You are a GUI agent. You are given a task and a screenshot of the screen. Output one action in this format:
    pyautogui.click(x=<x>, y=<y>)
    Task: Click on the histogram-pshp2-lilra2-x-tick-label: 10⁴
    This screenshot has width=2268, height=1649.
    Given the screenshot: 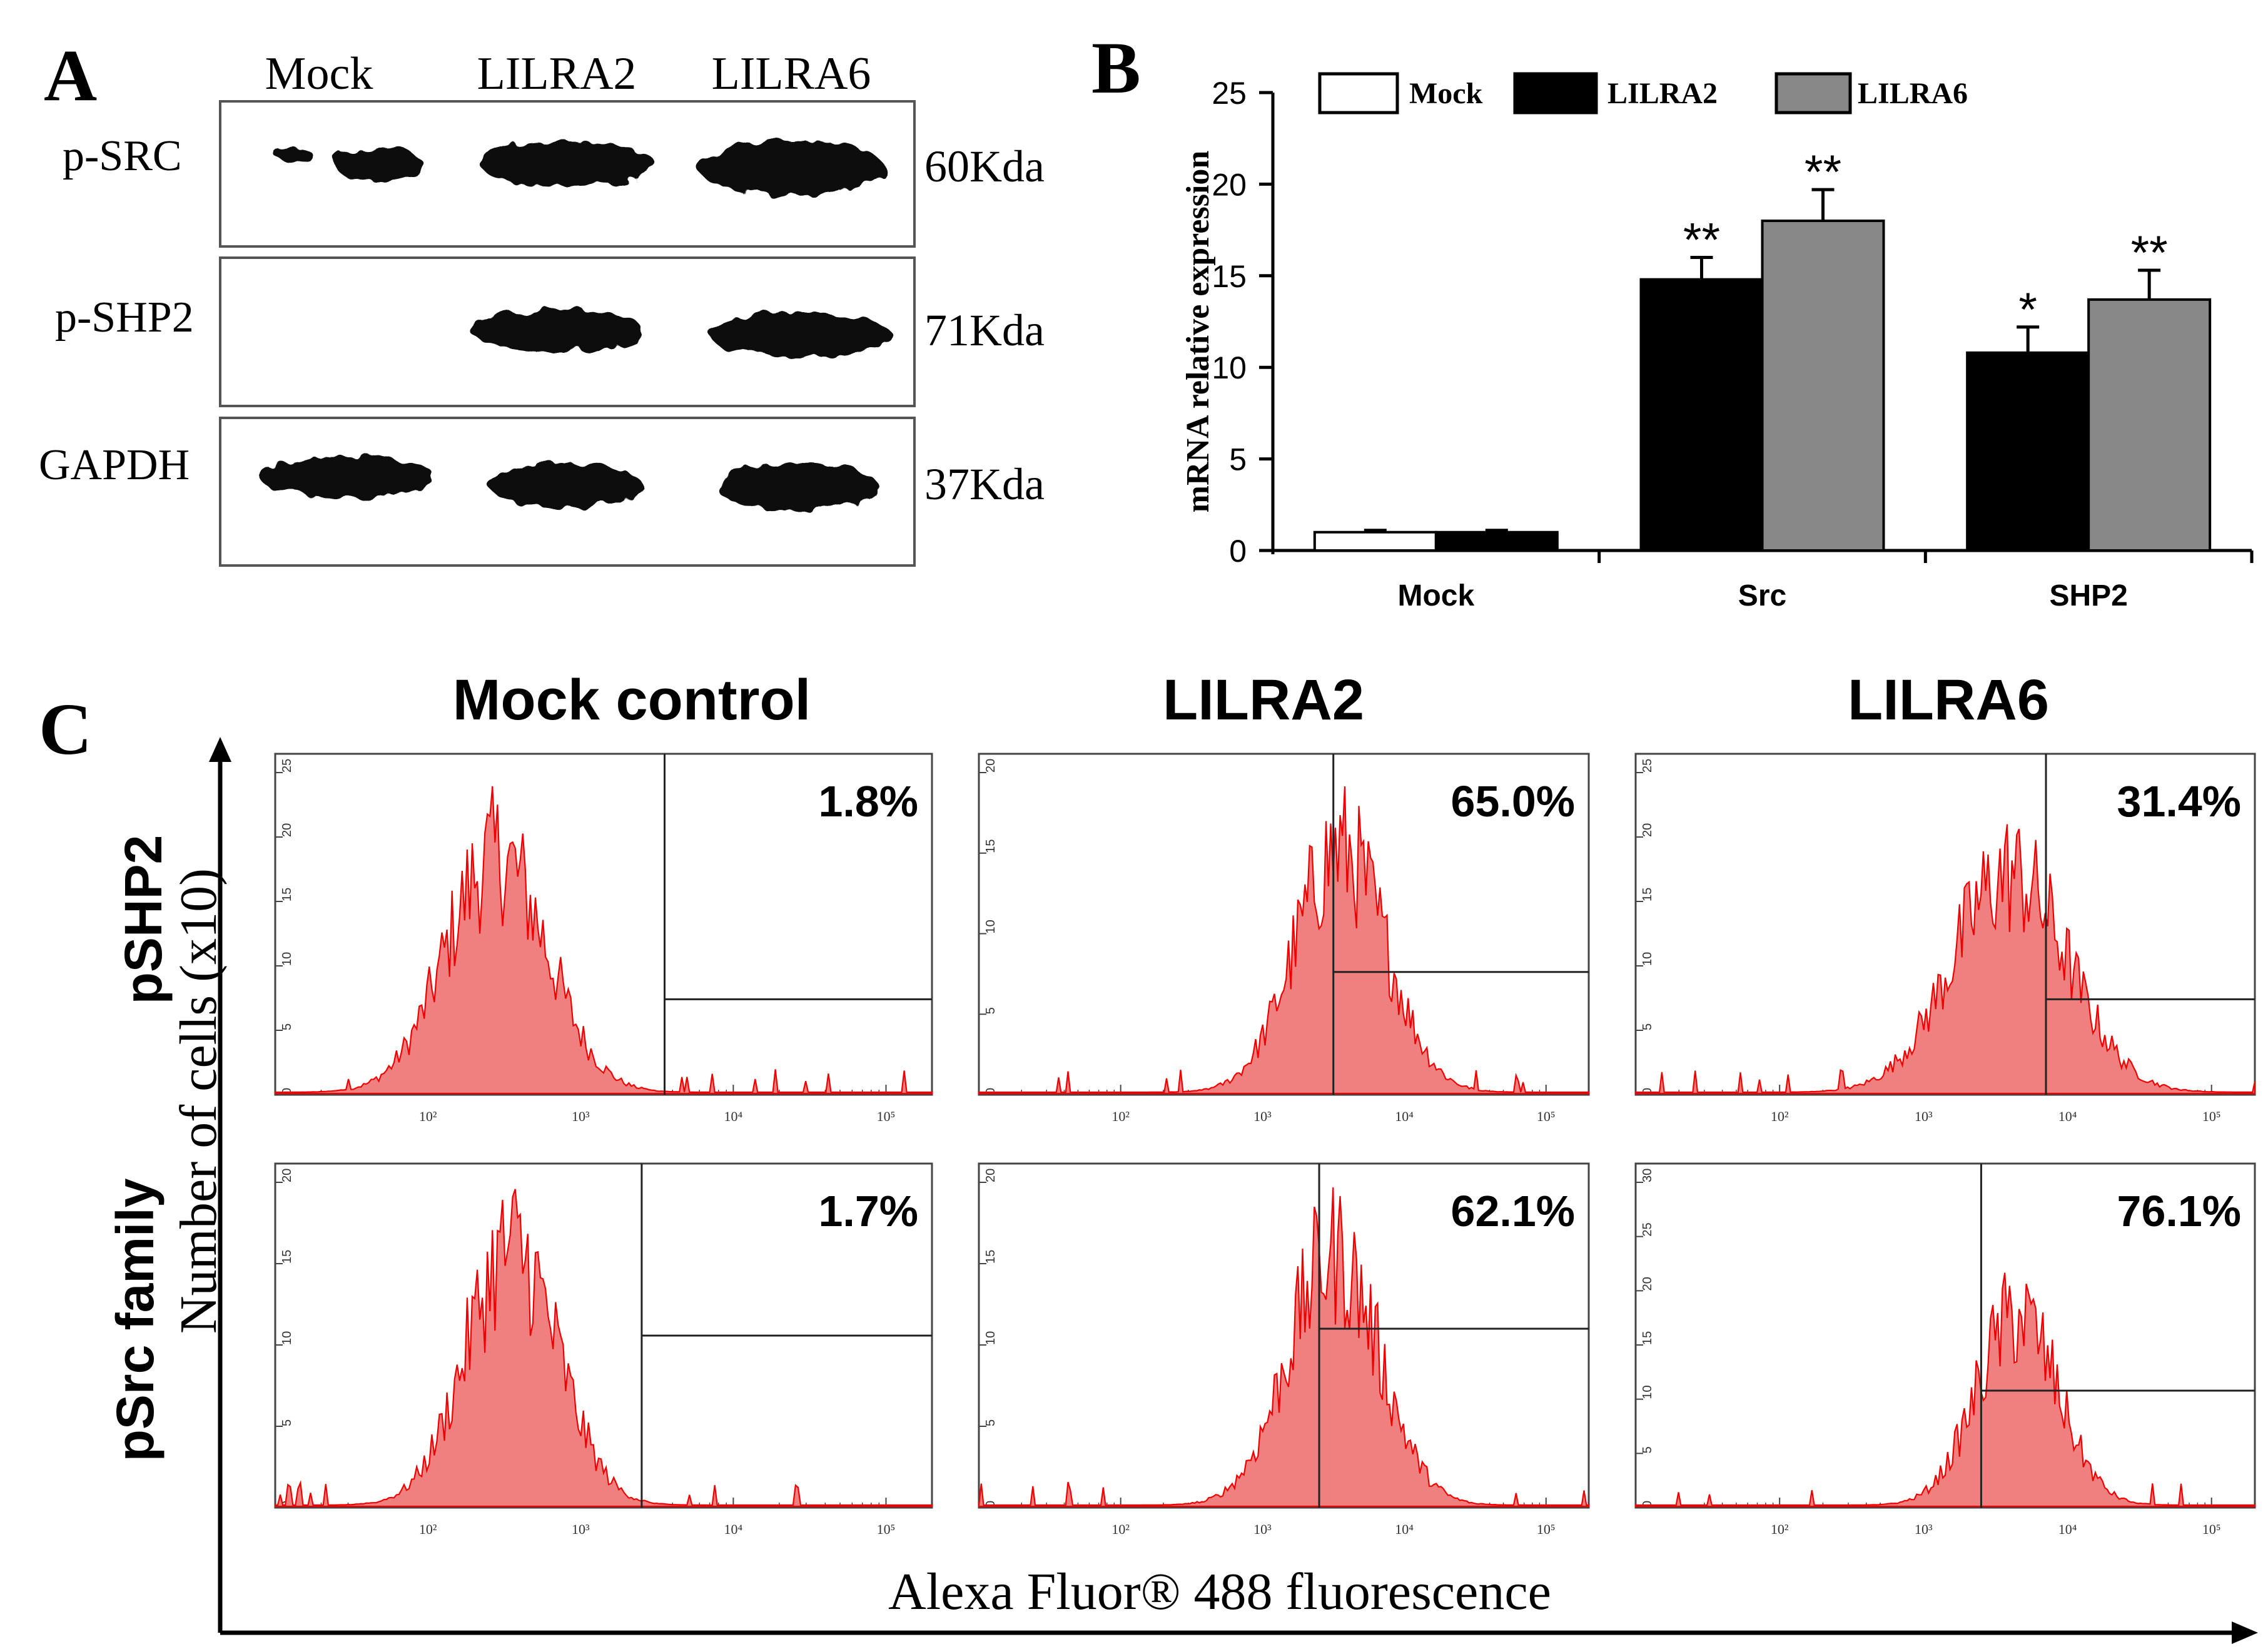 What is the action you would take?
    pyautogui.click(x=1404, y=1116)
    